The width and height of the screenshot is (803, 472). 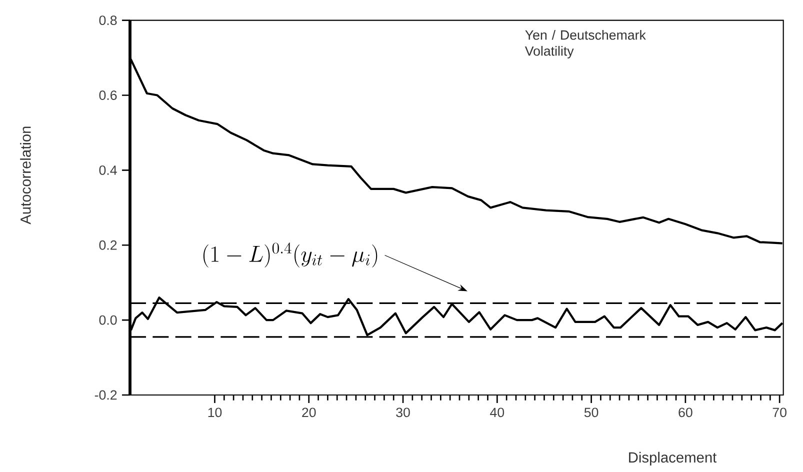 What do you see at coordinates (108, 21) in the screenshot?
I see `y-tick-label: 0.8` at bounding box center [108, 21].